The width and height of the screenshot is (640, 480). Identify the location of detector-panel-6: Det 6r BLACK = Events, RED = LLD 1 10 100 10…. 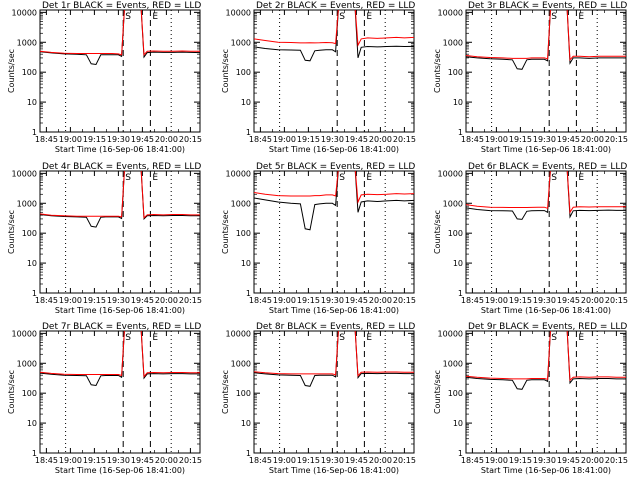
(530, 238).